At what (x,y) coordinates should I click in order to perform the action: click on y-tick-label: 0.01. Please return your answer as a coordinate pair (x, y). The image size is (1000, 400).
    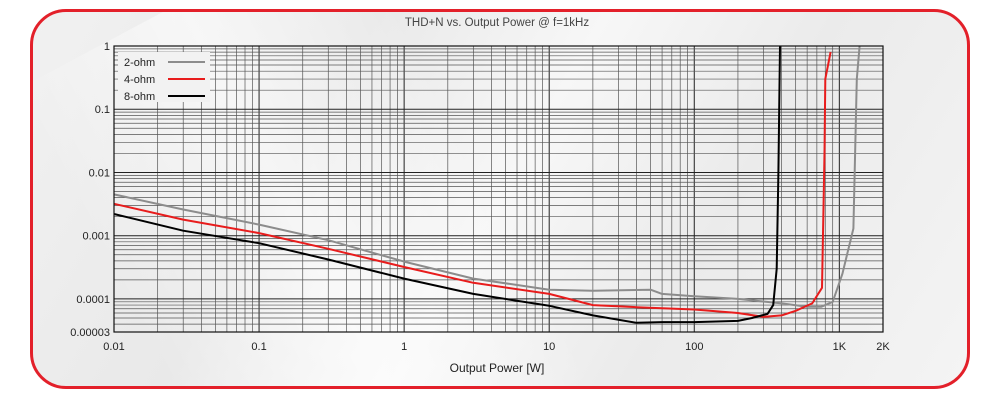
    Looking at the image, I should click on (99, 173).